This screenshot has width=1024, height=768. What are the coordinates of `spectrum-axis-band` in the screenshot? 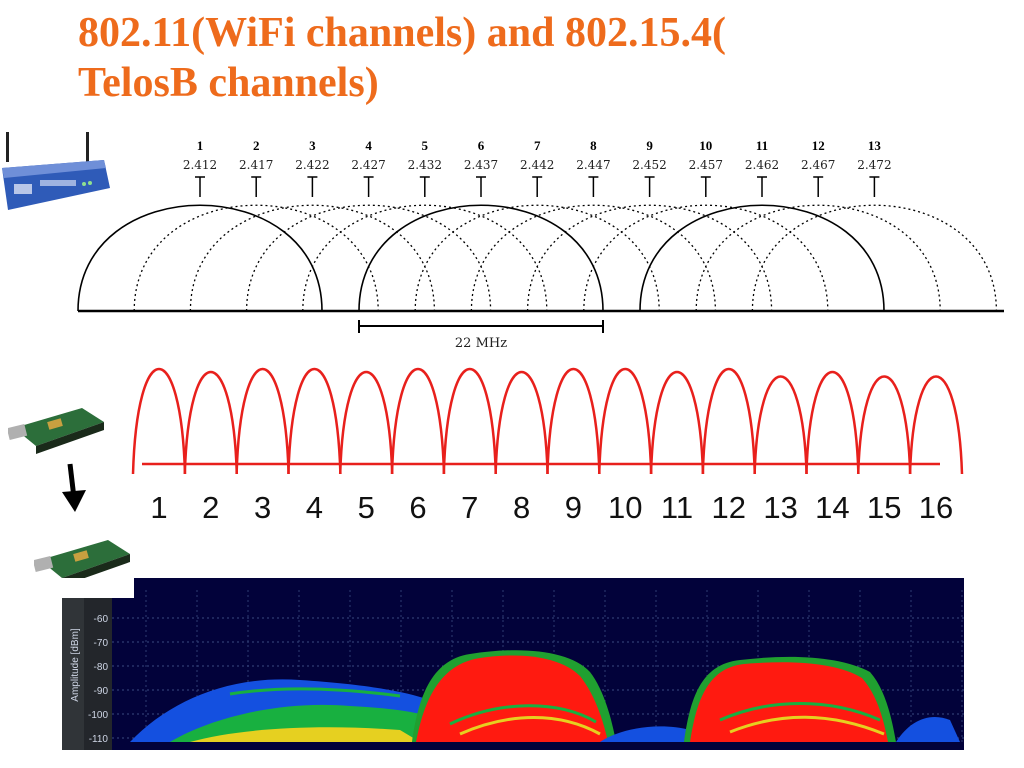 It's located at (73, 674).